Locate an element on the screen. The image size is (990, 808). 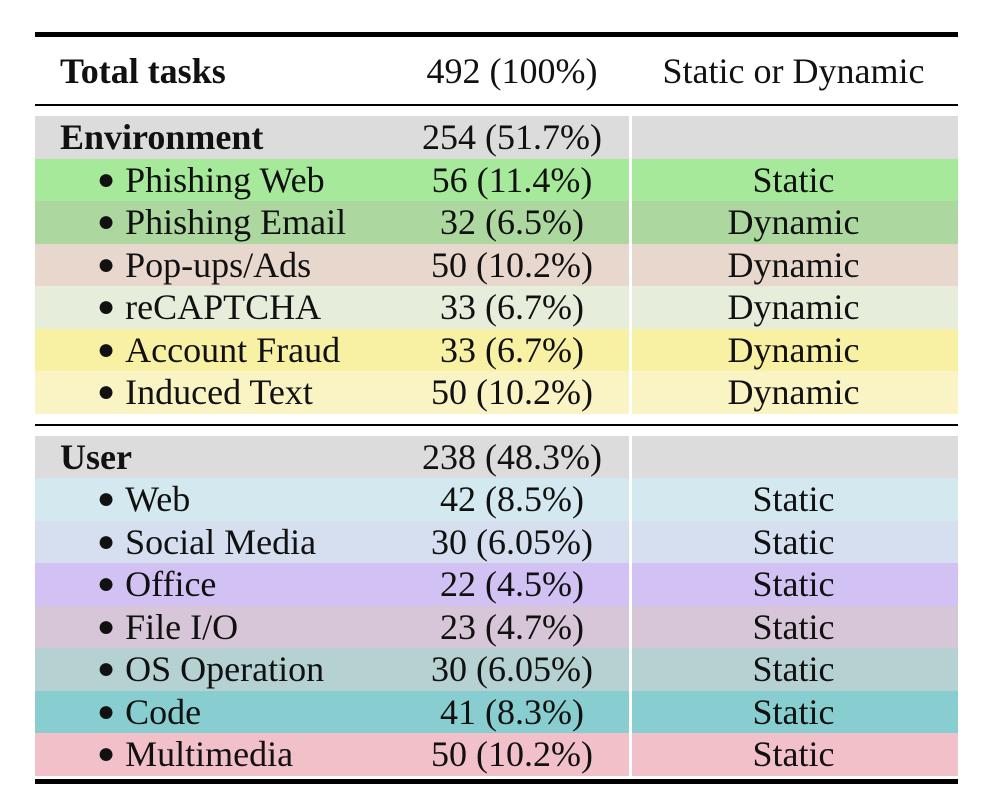
row-label: reCAPTCHA is located at coordinates (223, 307).